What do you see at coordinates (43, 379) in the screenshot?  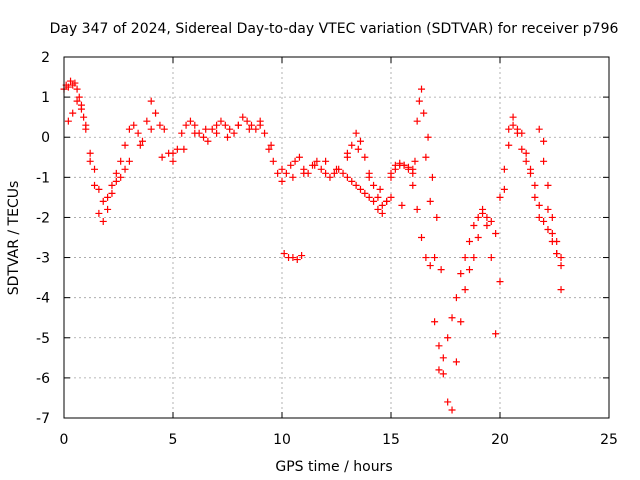 I see `y-tick-label: -6` at bounding box center [43, 379].